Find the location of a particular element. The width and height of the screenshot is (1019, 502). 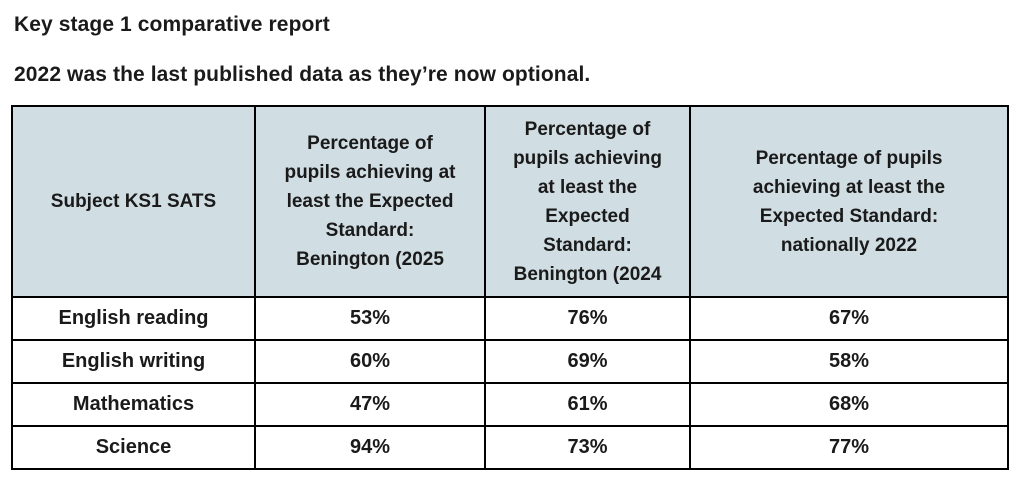

value-cell: 47% is located at coordinates (370, 404).